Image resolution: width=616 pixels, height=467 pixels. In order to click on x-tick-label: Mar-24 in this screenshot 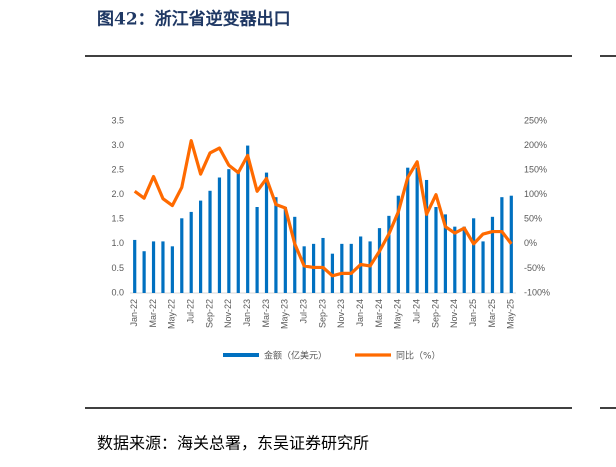, I will do `click(379, 313)`.